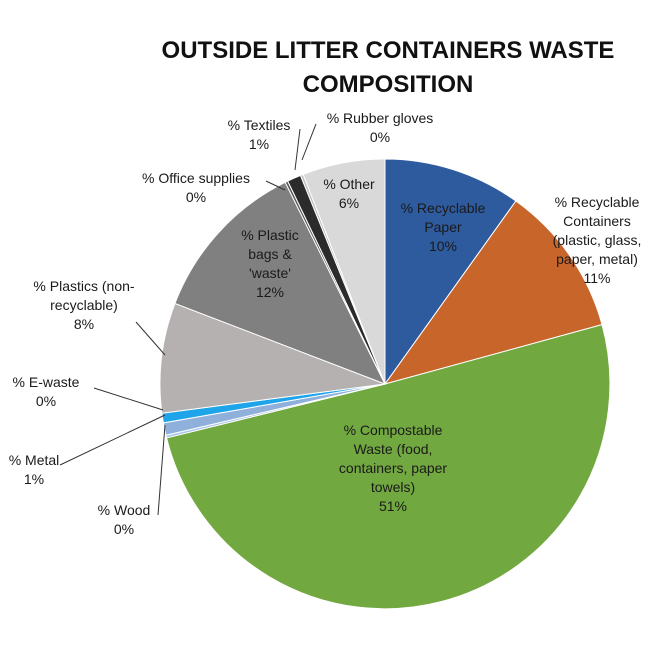 The image size is (667, 667). I want to click on slice-label-line: 51%, so click(393, 506).